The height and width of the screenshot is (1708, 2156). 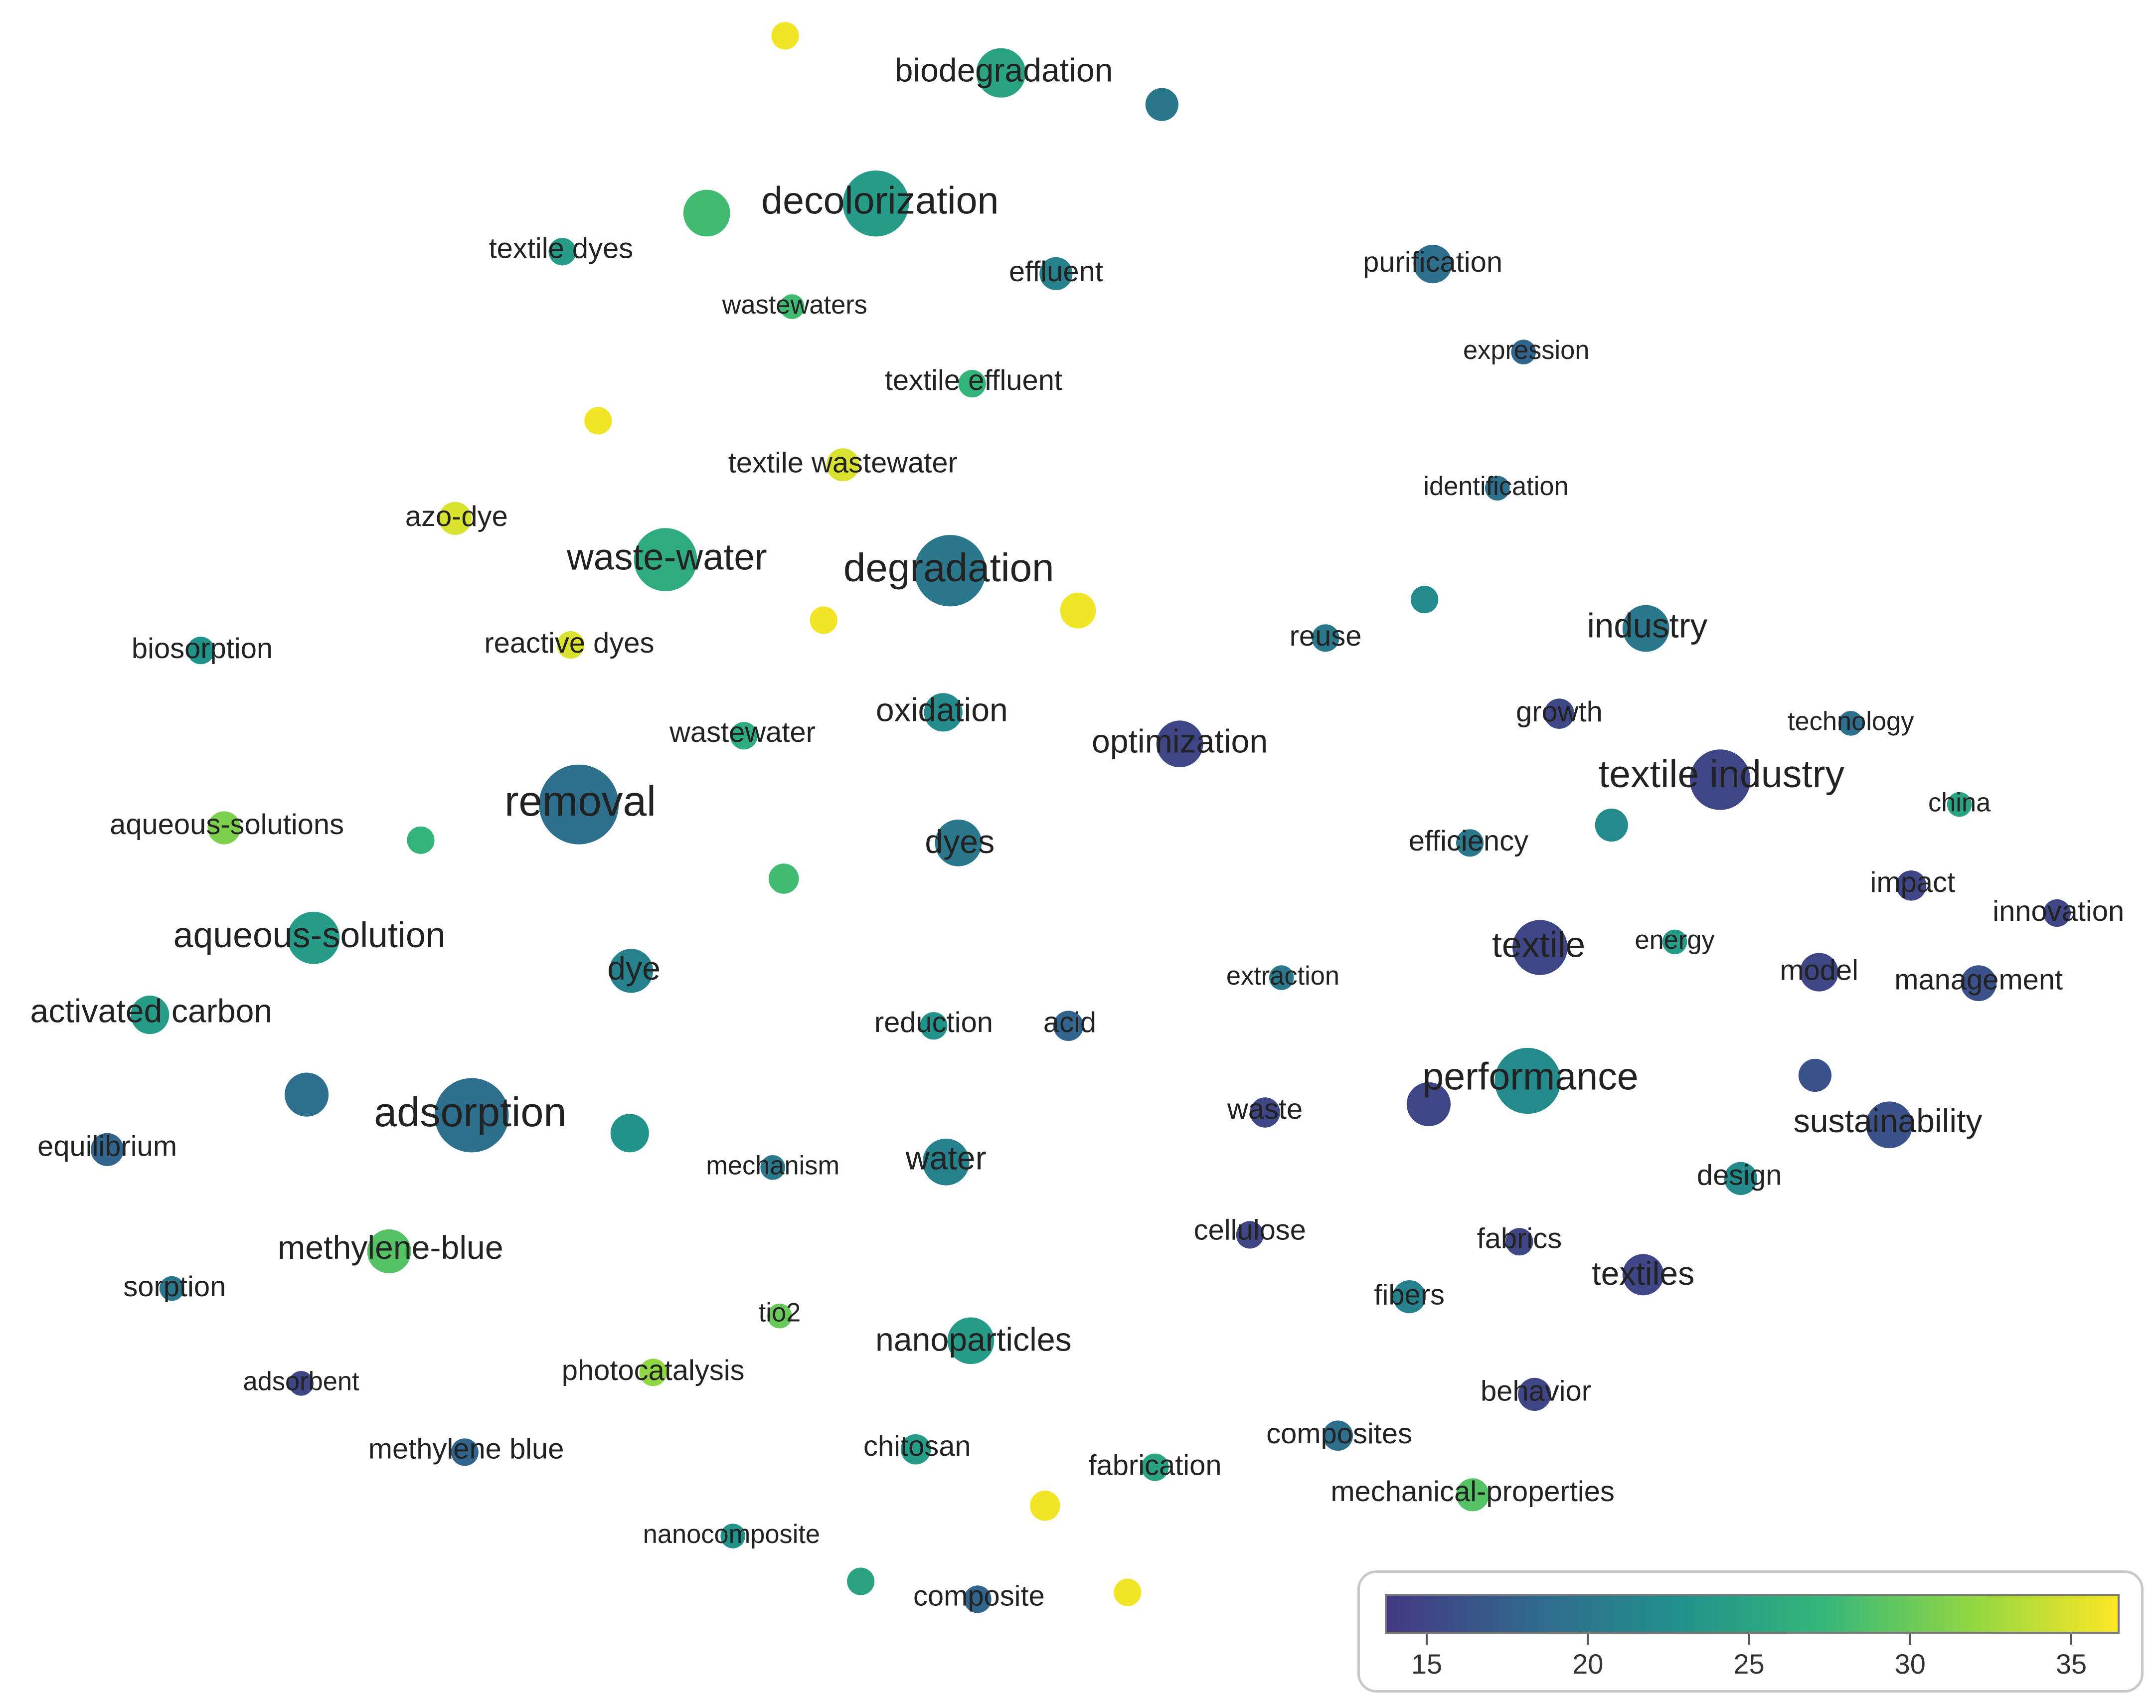 I want to click on label-textile-dyes: textile dyes, so click(x=561, y=248).